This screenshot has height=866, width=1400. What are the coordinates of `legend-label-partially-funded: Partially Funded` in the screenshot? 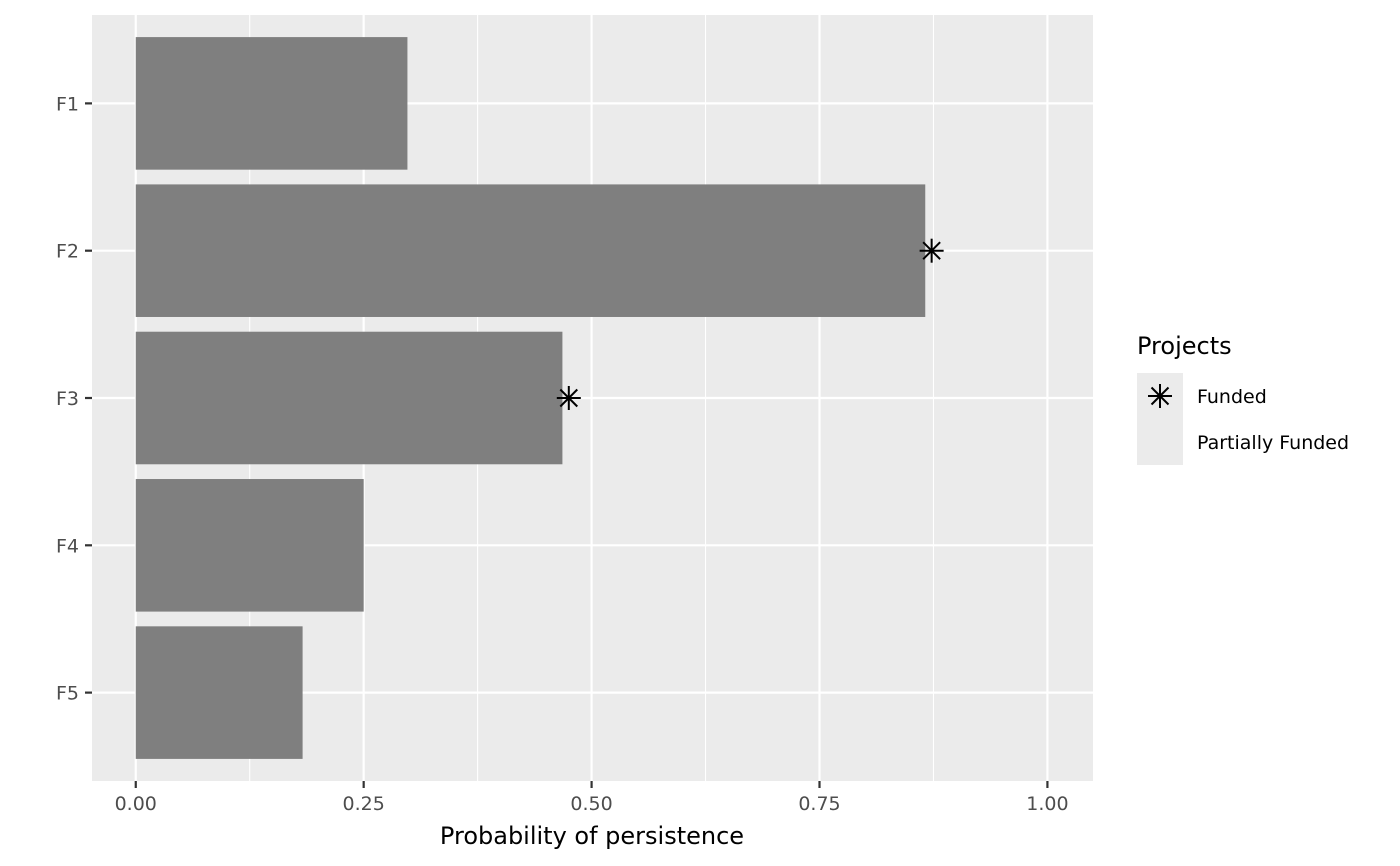 It's located at (1273, 443).